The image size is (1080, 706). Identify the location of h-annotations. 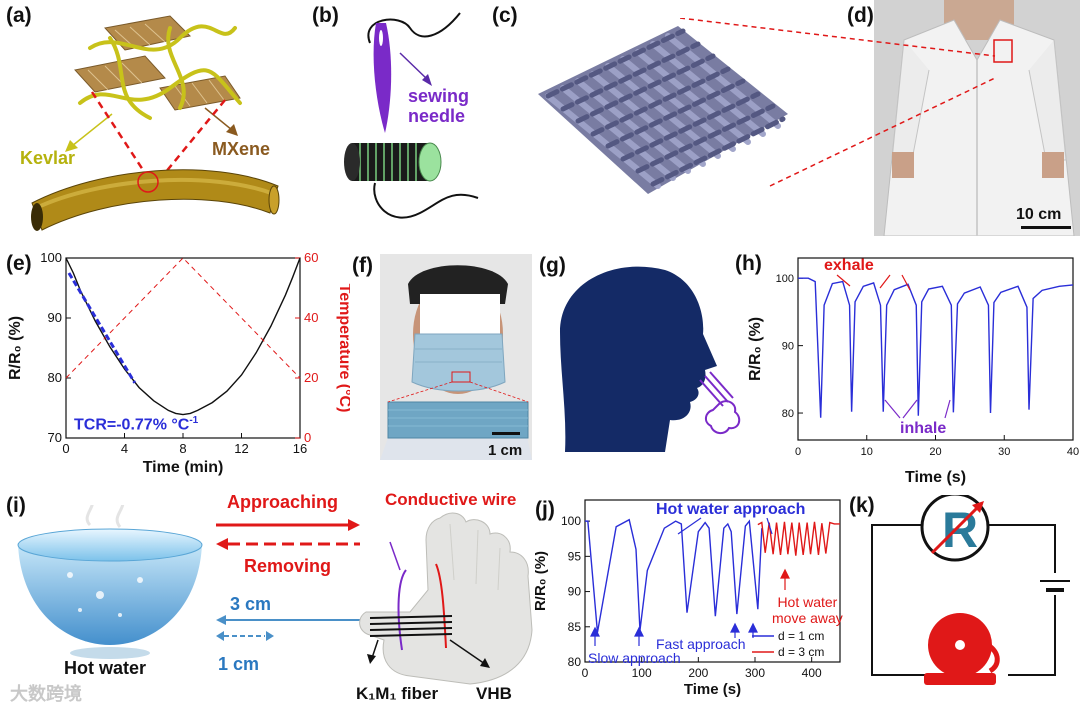
(893, 346).